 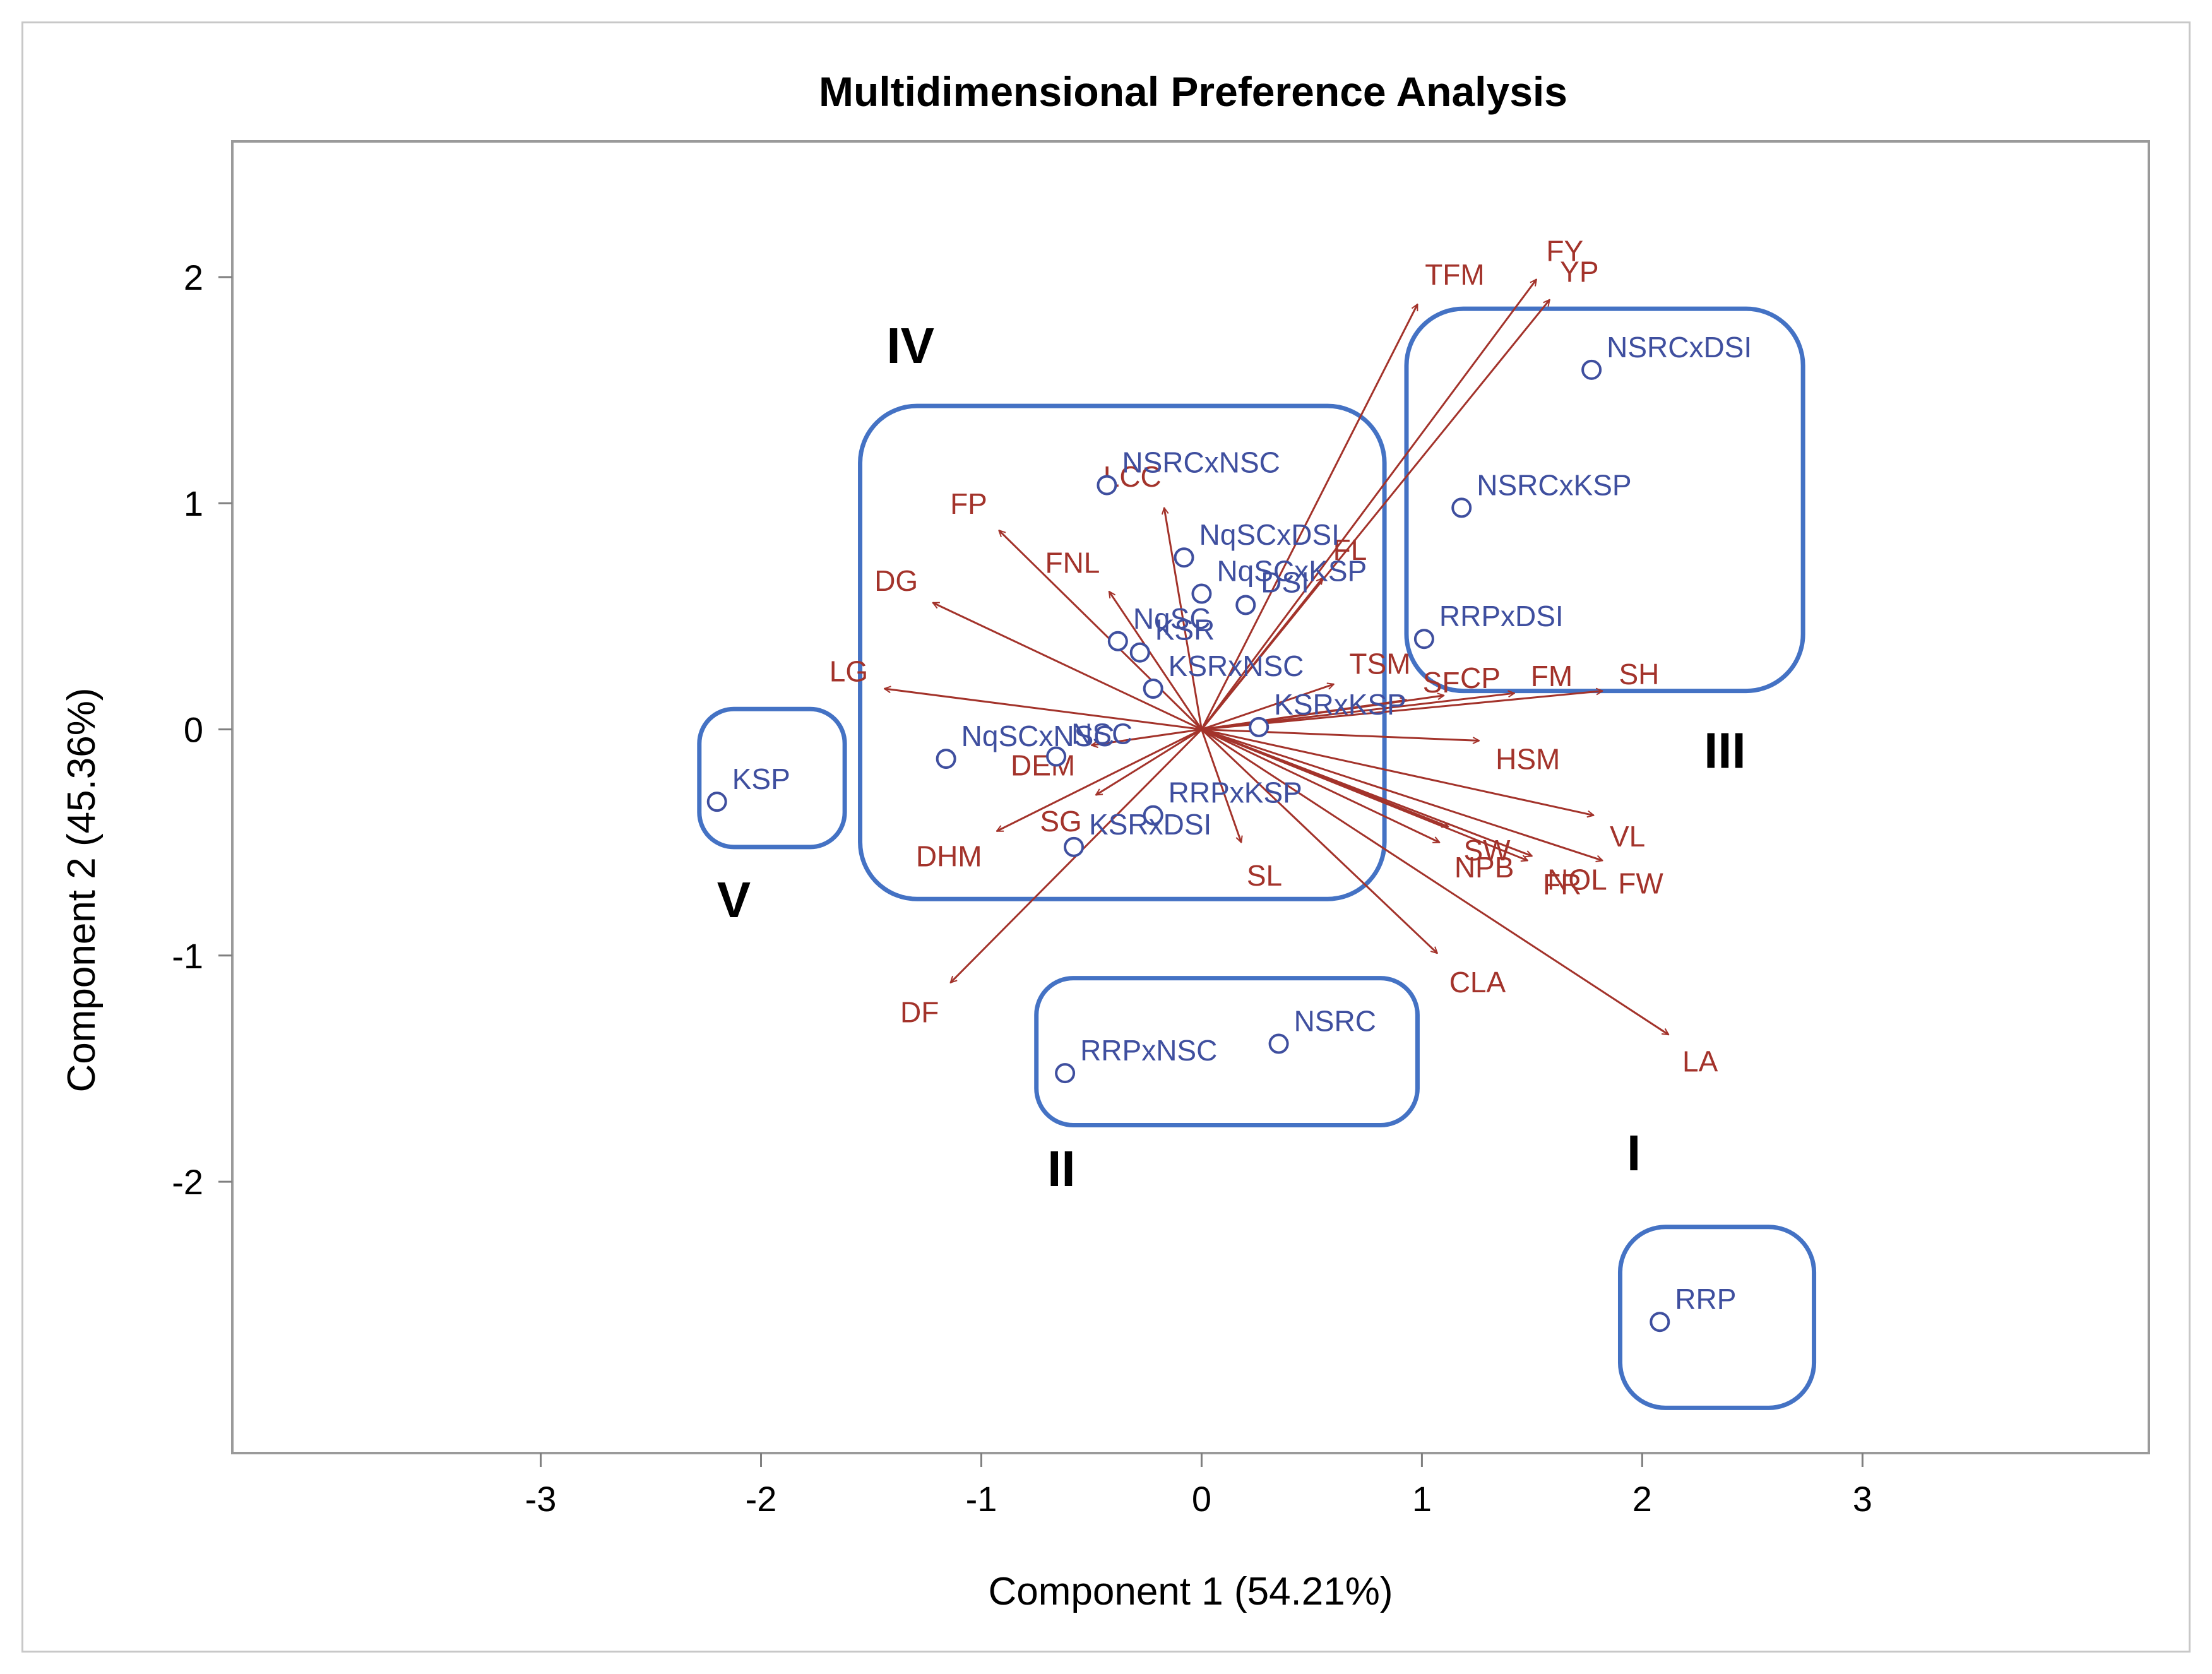 I want to click on vector-label: HSM, so click(x=1527, y=758).